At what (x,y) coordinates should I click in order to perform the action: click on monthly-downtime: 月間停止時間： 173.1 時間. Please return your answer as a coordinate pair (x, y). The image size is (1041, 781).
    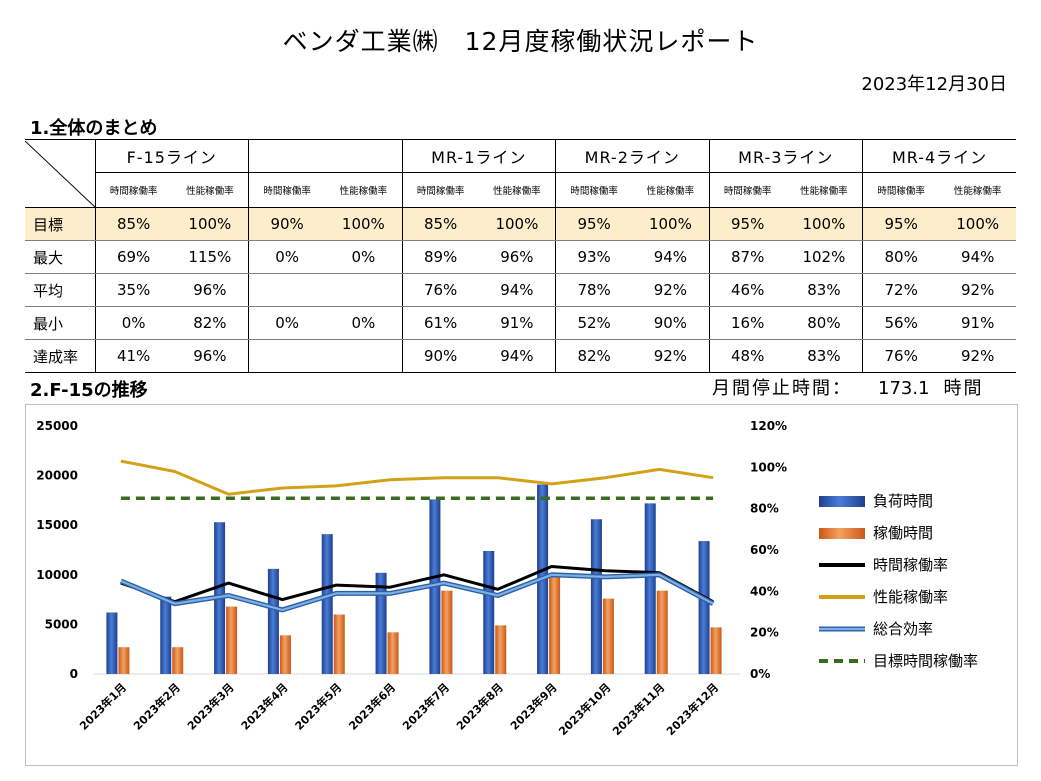
    Looking at the image, I should click on (848, 387).